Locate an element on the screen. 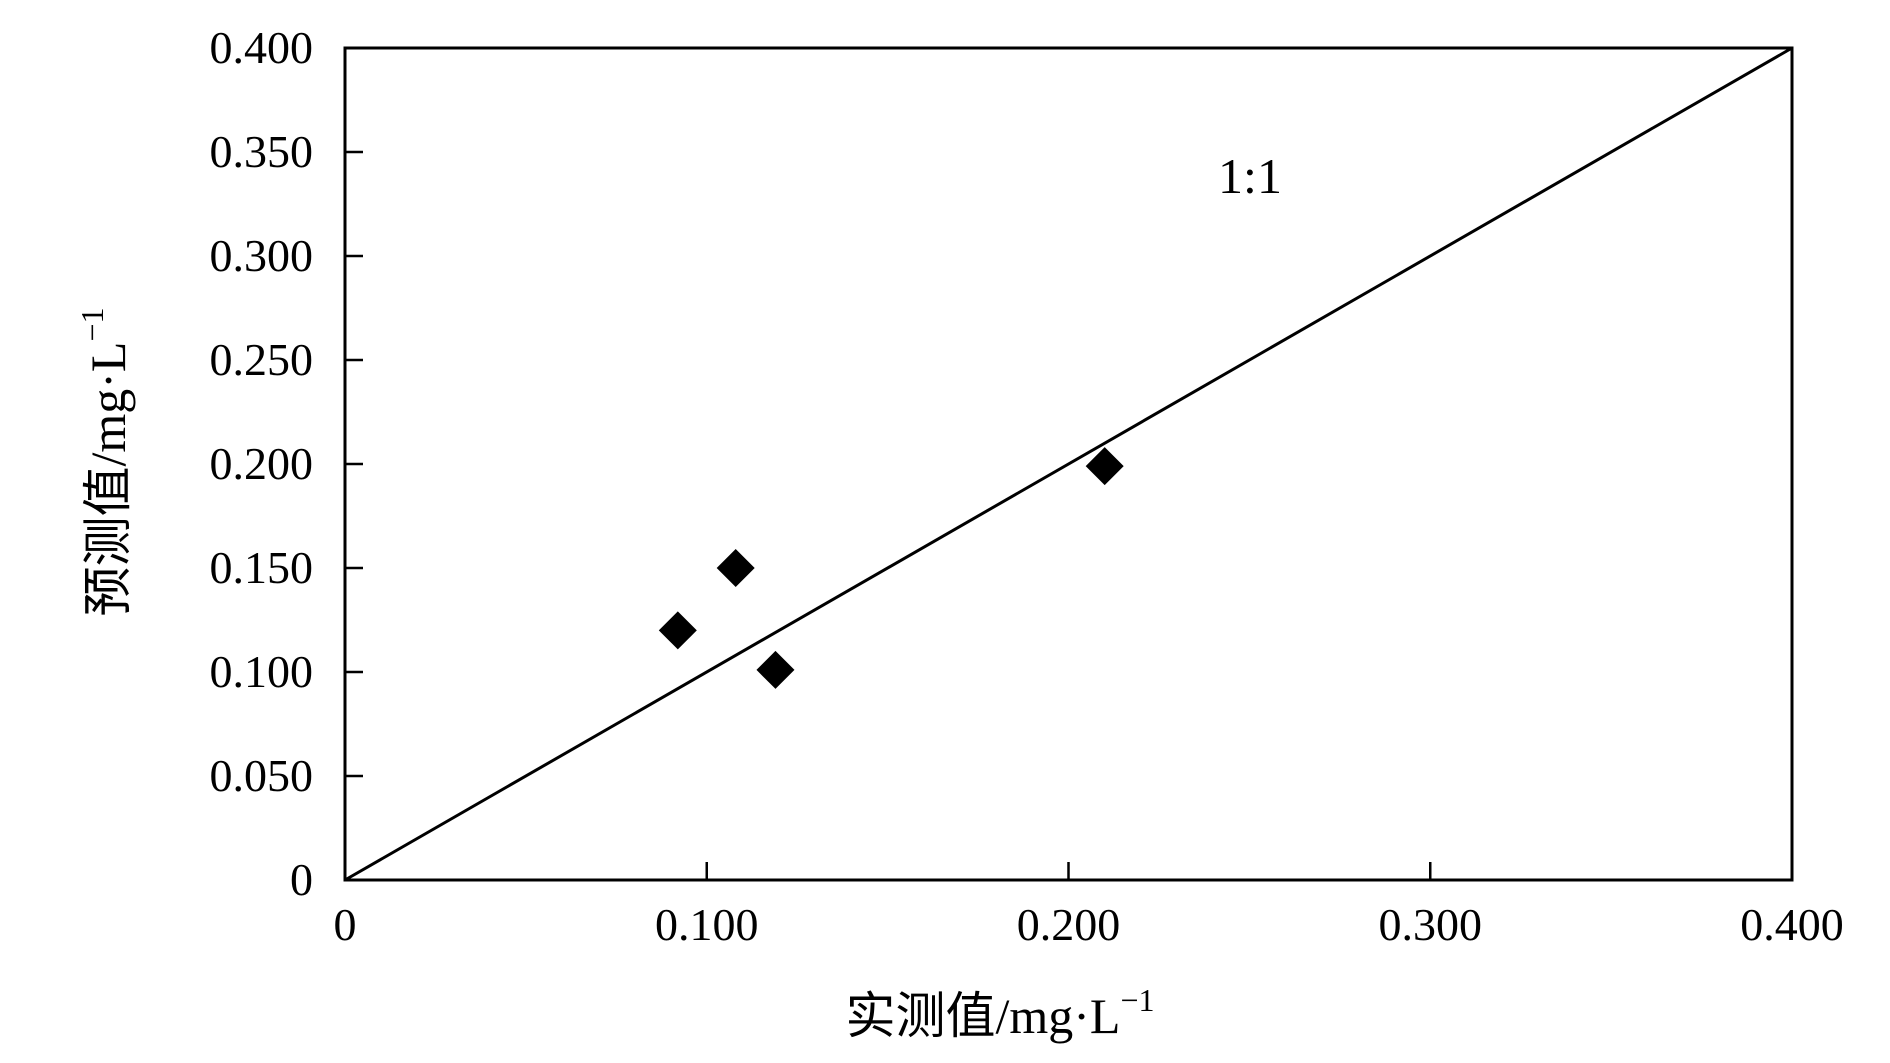  y-tick-label: 0.350 is located at coordinates (262, 151).